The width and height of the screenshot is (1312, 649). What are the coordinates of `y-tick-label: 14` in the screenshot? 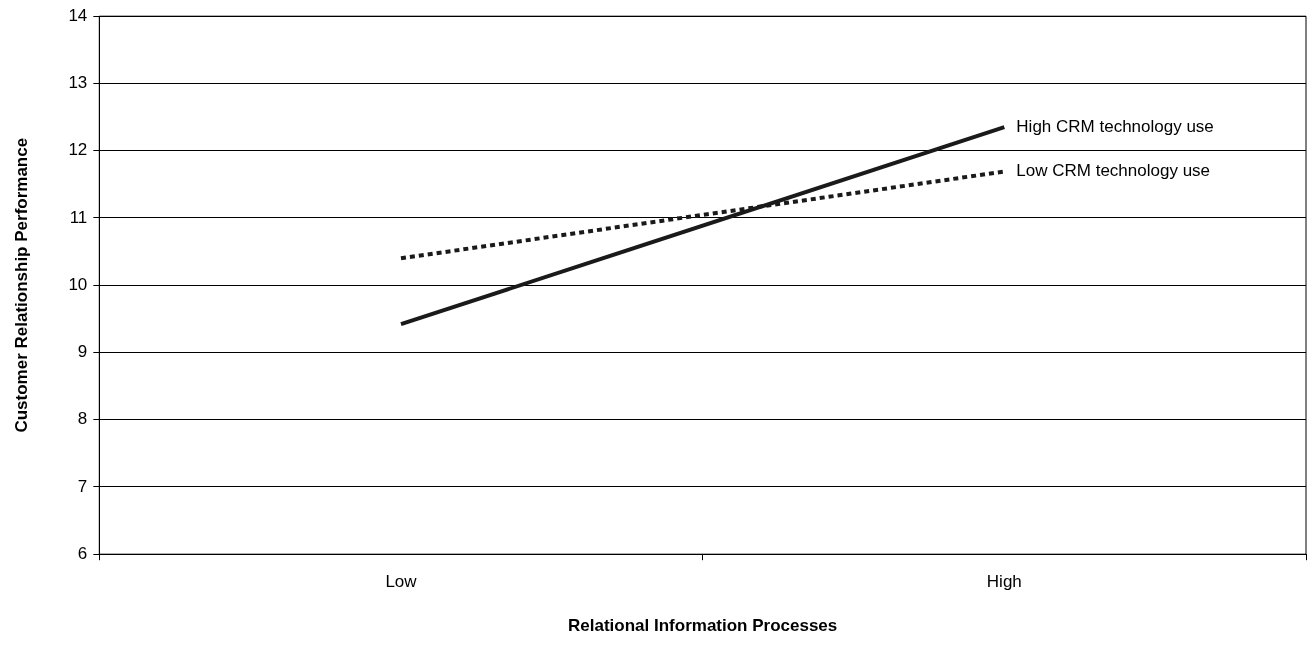 It's located at (78, 15).